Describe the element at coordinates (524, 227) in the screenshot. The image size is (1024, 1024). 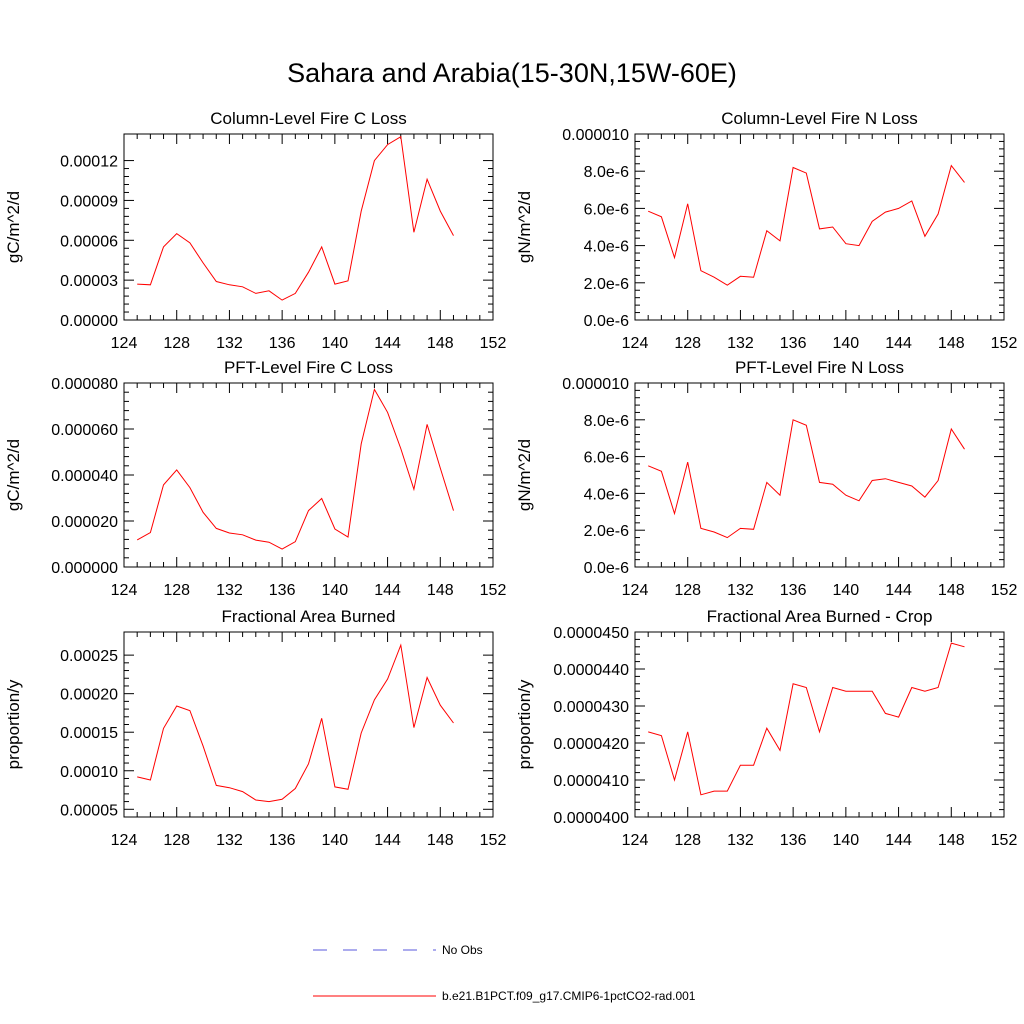
I see `y-axis-label: gN/m^2/d` at that location.